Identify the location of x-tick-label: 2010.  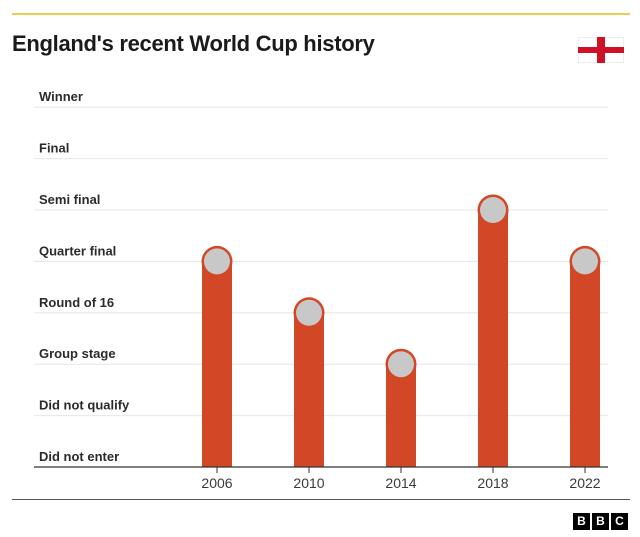
(308, 483).